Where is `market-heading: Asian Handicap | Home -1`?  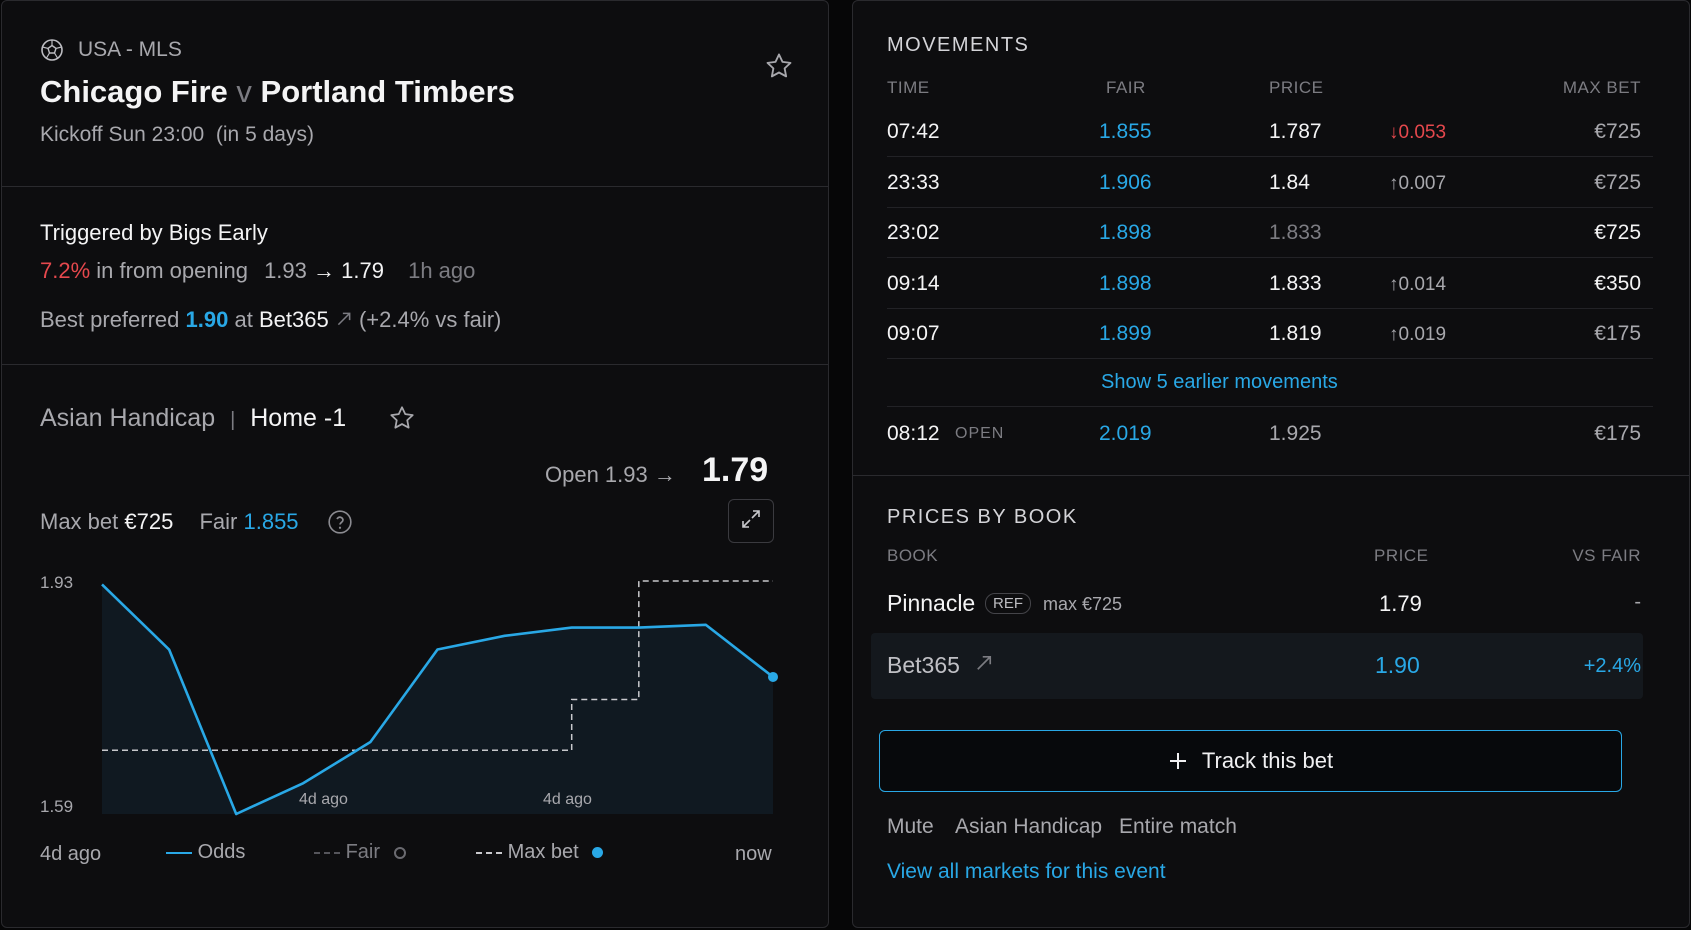
market-heading: Asian Handicap | Home -1 is located at coordinates (193, 418).